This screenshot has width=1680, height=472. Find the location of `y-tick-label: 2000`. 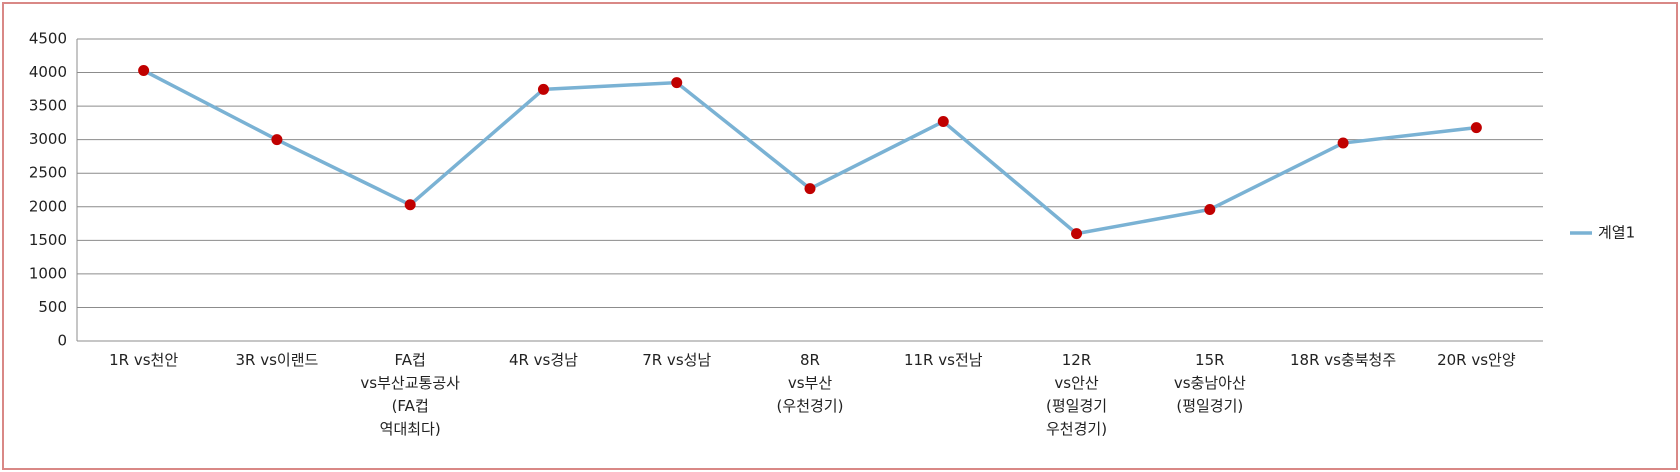

y-tick-label: 2000 is located at coordinates (48, 206).